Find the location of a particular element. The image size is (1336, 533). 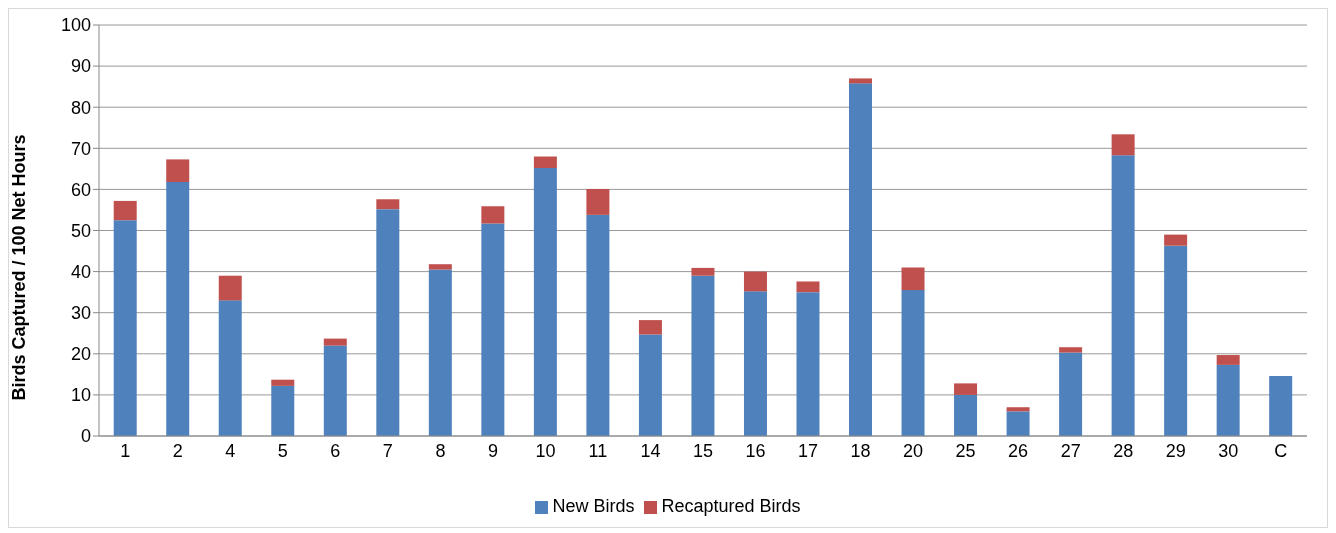

y-tick-label: 20 is located at coordinates (80, 354).